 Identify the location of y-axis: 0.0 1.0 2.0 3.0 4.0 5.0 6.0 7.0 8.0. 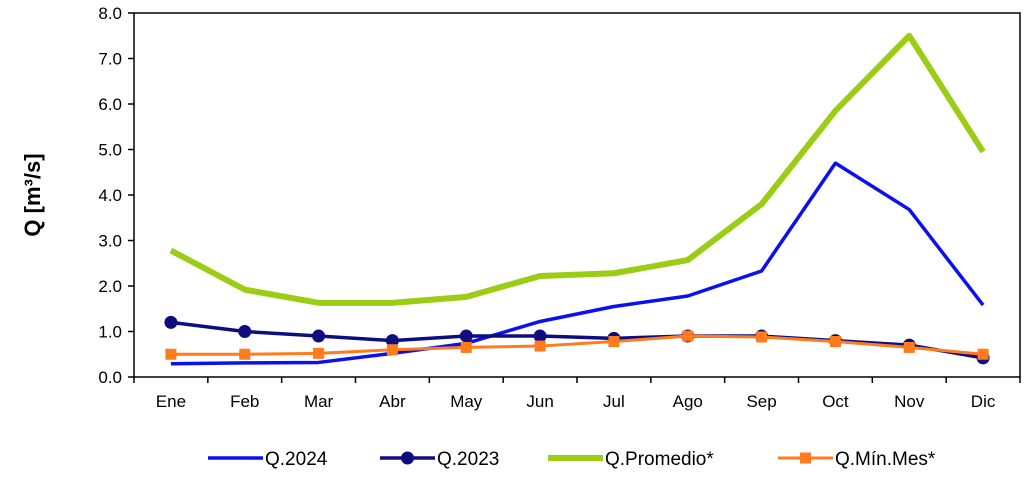
(116, 195).